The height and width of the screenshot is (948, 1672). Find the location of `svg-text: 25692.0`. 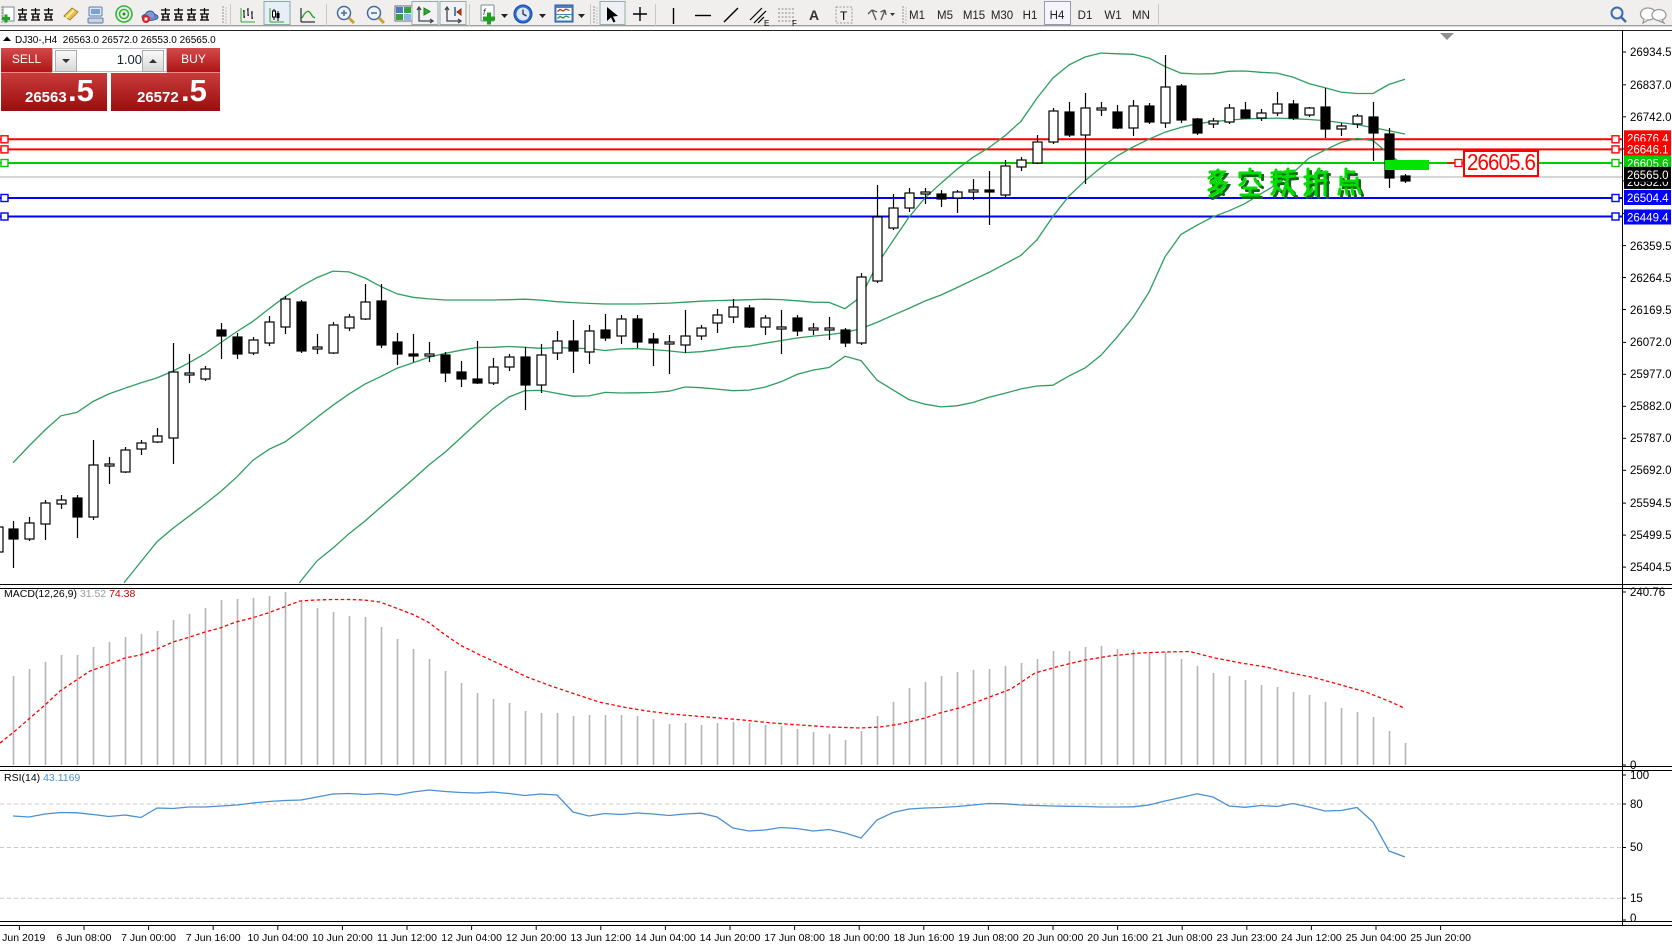

svg-text: 25692.0 is located at coordinates (1651, 471).